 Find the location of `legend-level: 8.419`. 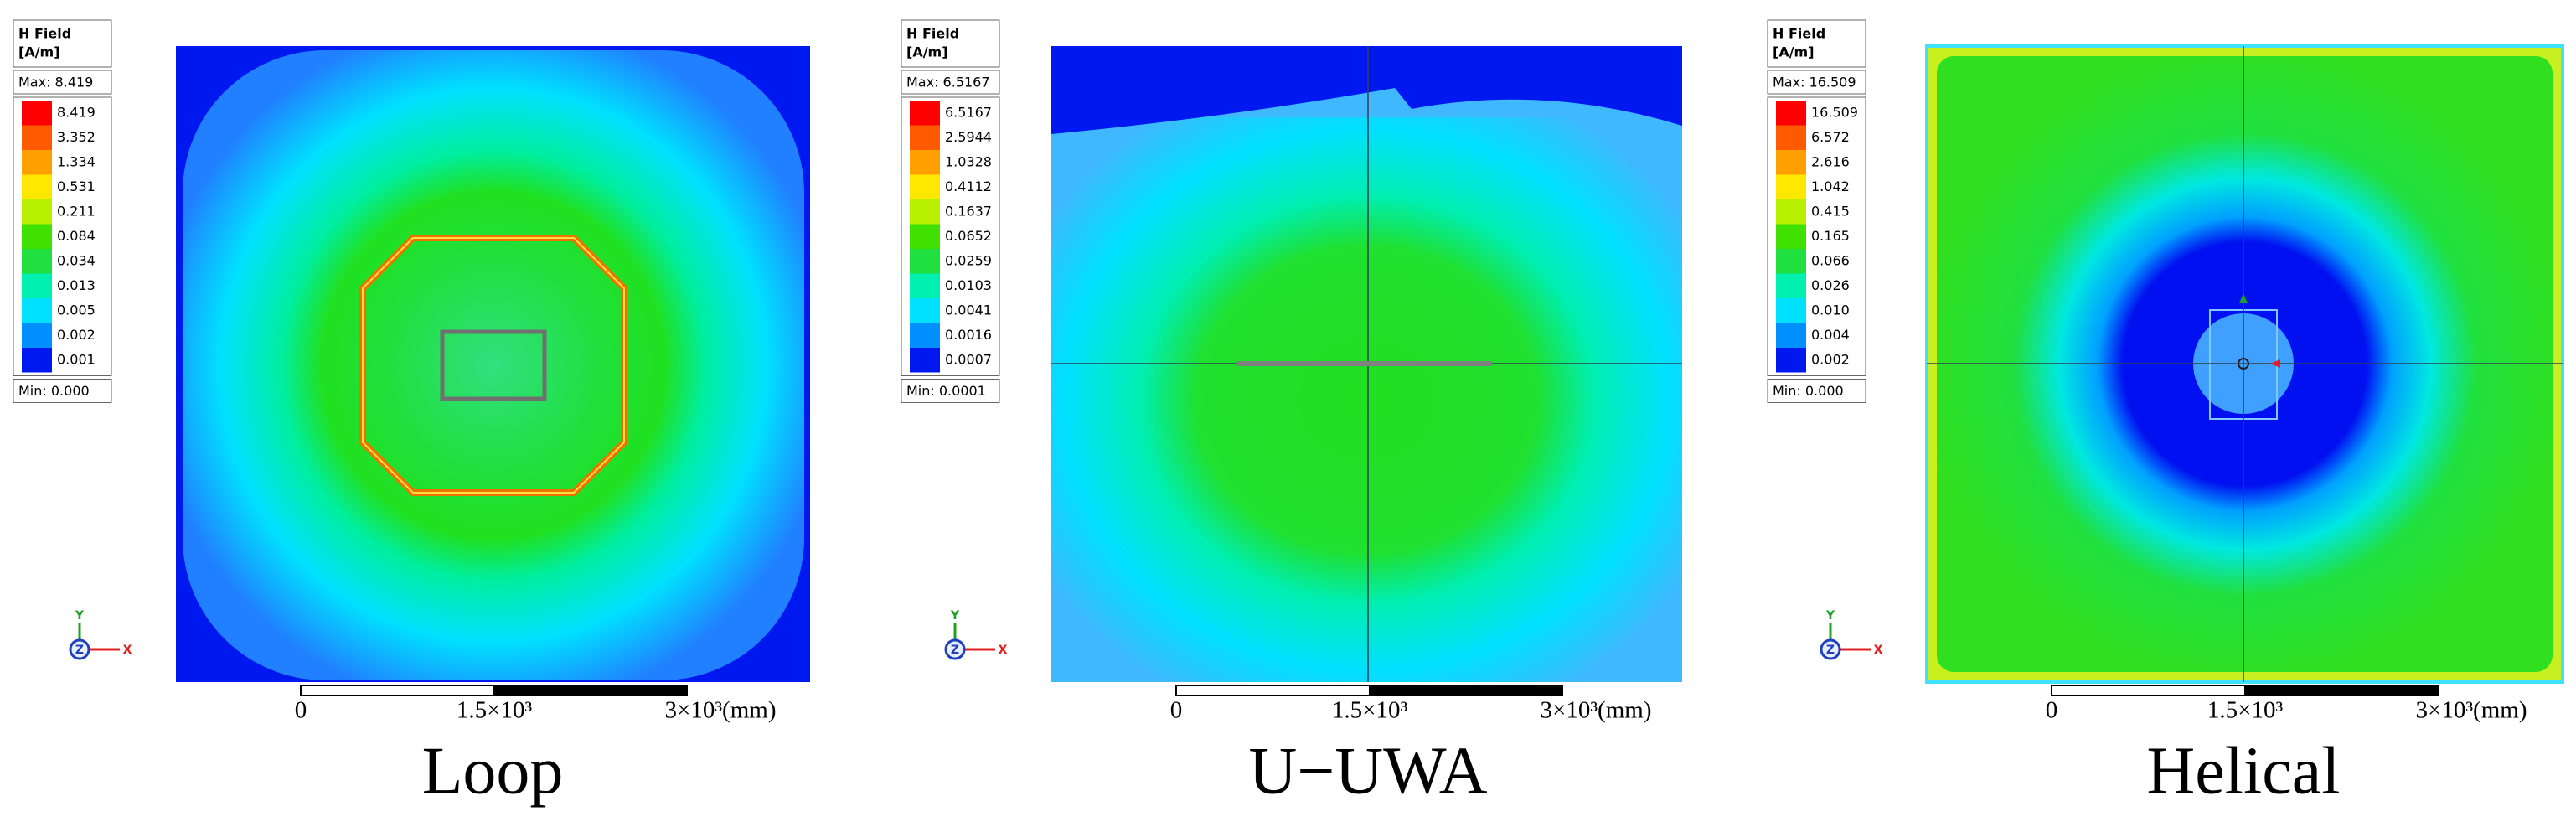

legend-level: 8.419 is located at coordinates (76, 112).